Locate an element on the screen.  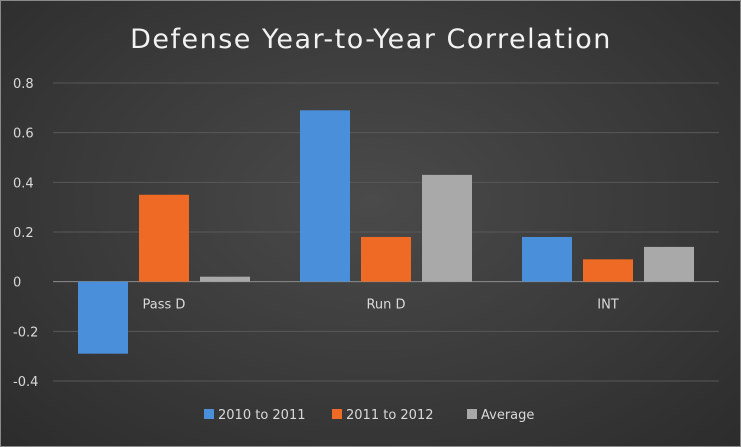
category-label: INT is located at coordinates (608, 305).